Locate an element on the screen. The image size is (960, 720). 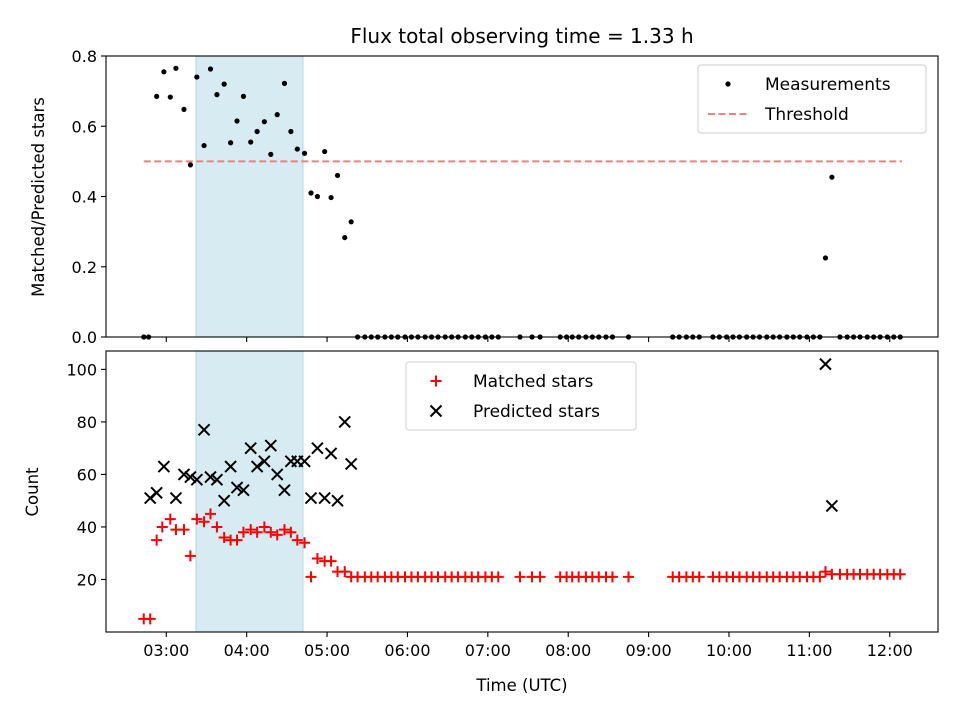
shaded-region is located at coordinates (249, 196).